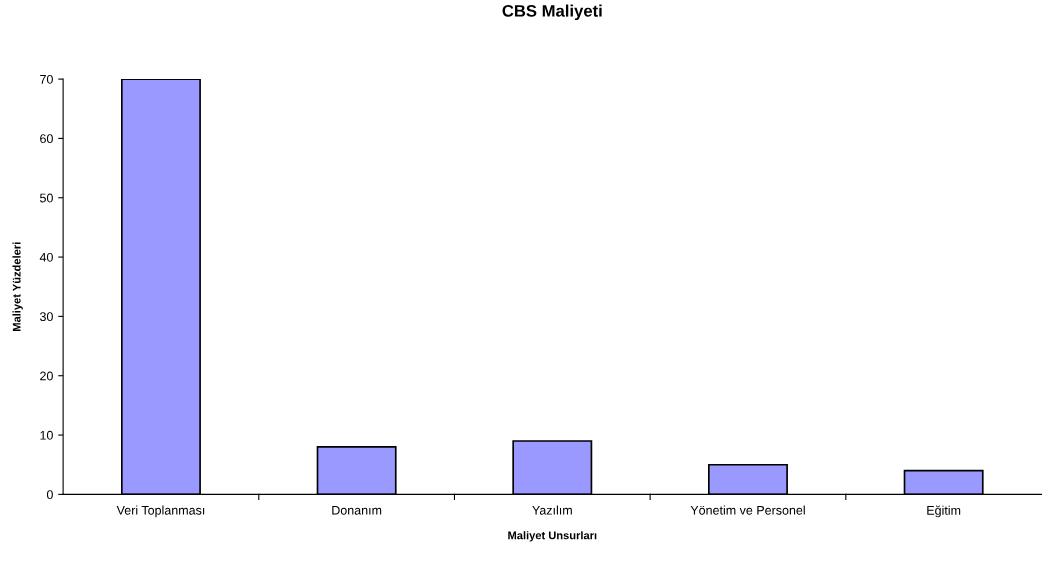 This screenshot has width=1052, height=565. Describe the element at coordinates (46, 376) in the screenshot. I see `y-tick-label: 20` at that location.